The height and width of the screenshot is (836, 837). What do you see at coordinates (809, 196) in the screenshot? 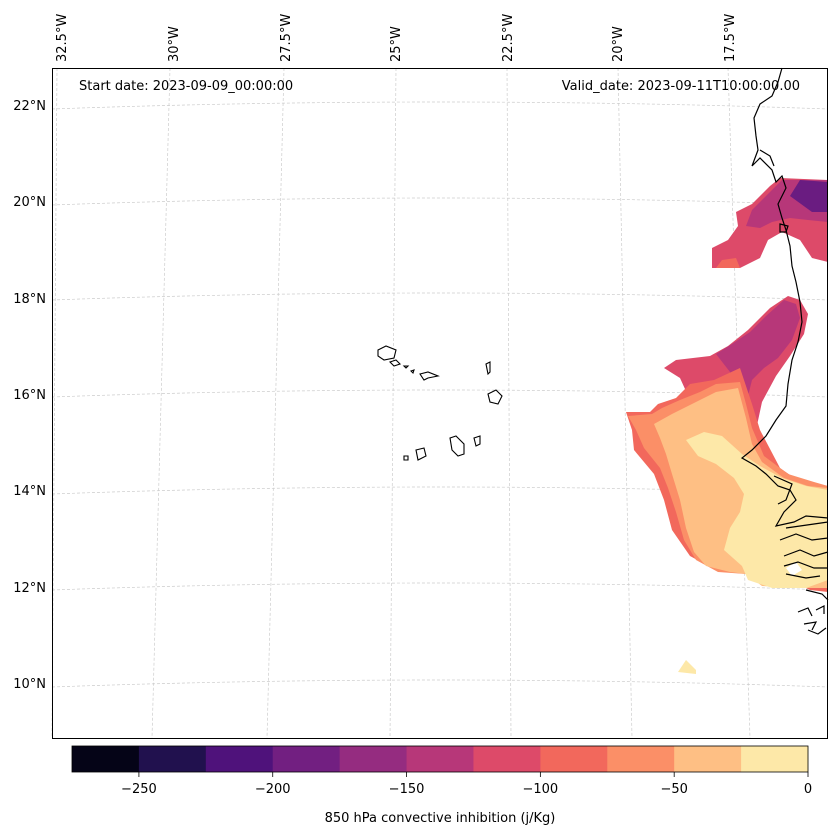
I see `cin-region-north-core` at bounding box center [809, 196].